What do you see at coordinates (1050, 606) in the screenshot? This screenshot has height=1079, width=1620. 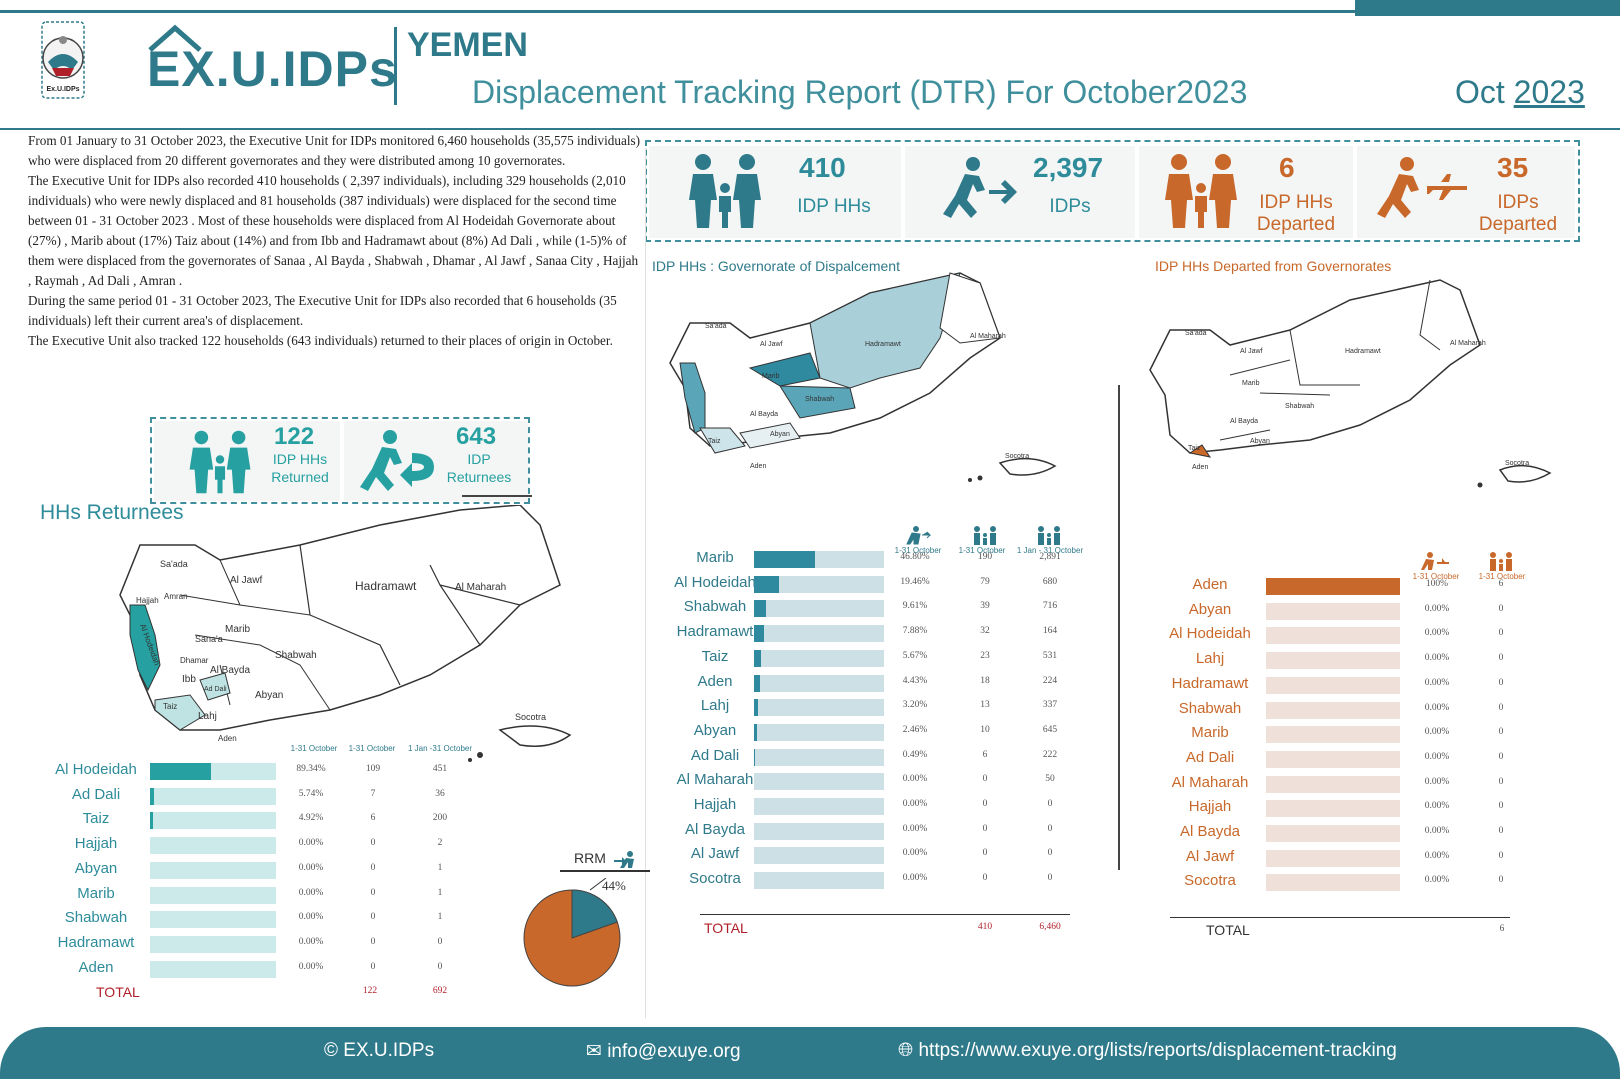 I see `row-ytd: 716` at bounding box center [1050, 606].